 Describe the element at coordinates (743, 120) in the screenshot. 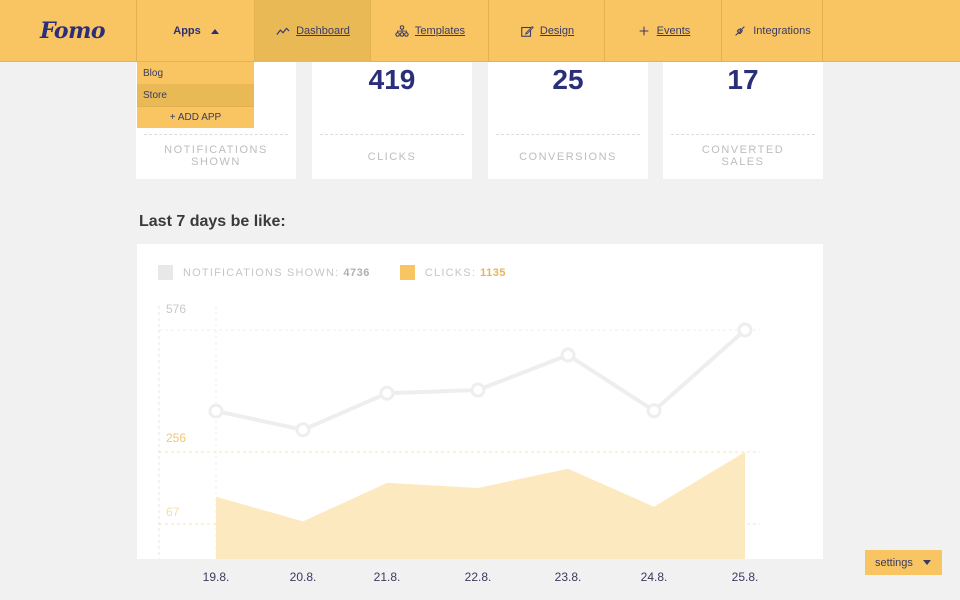

I see `stat-card-converted-sales: 17 CONVERTED SALES` at that location.